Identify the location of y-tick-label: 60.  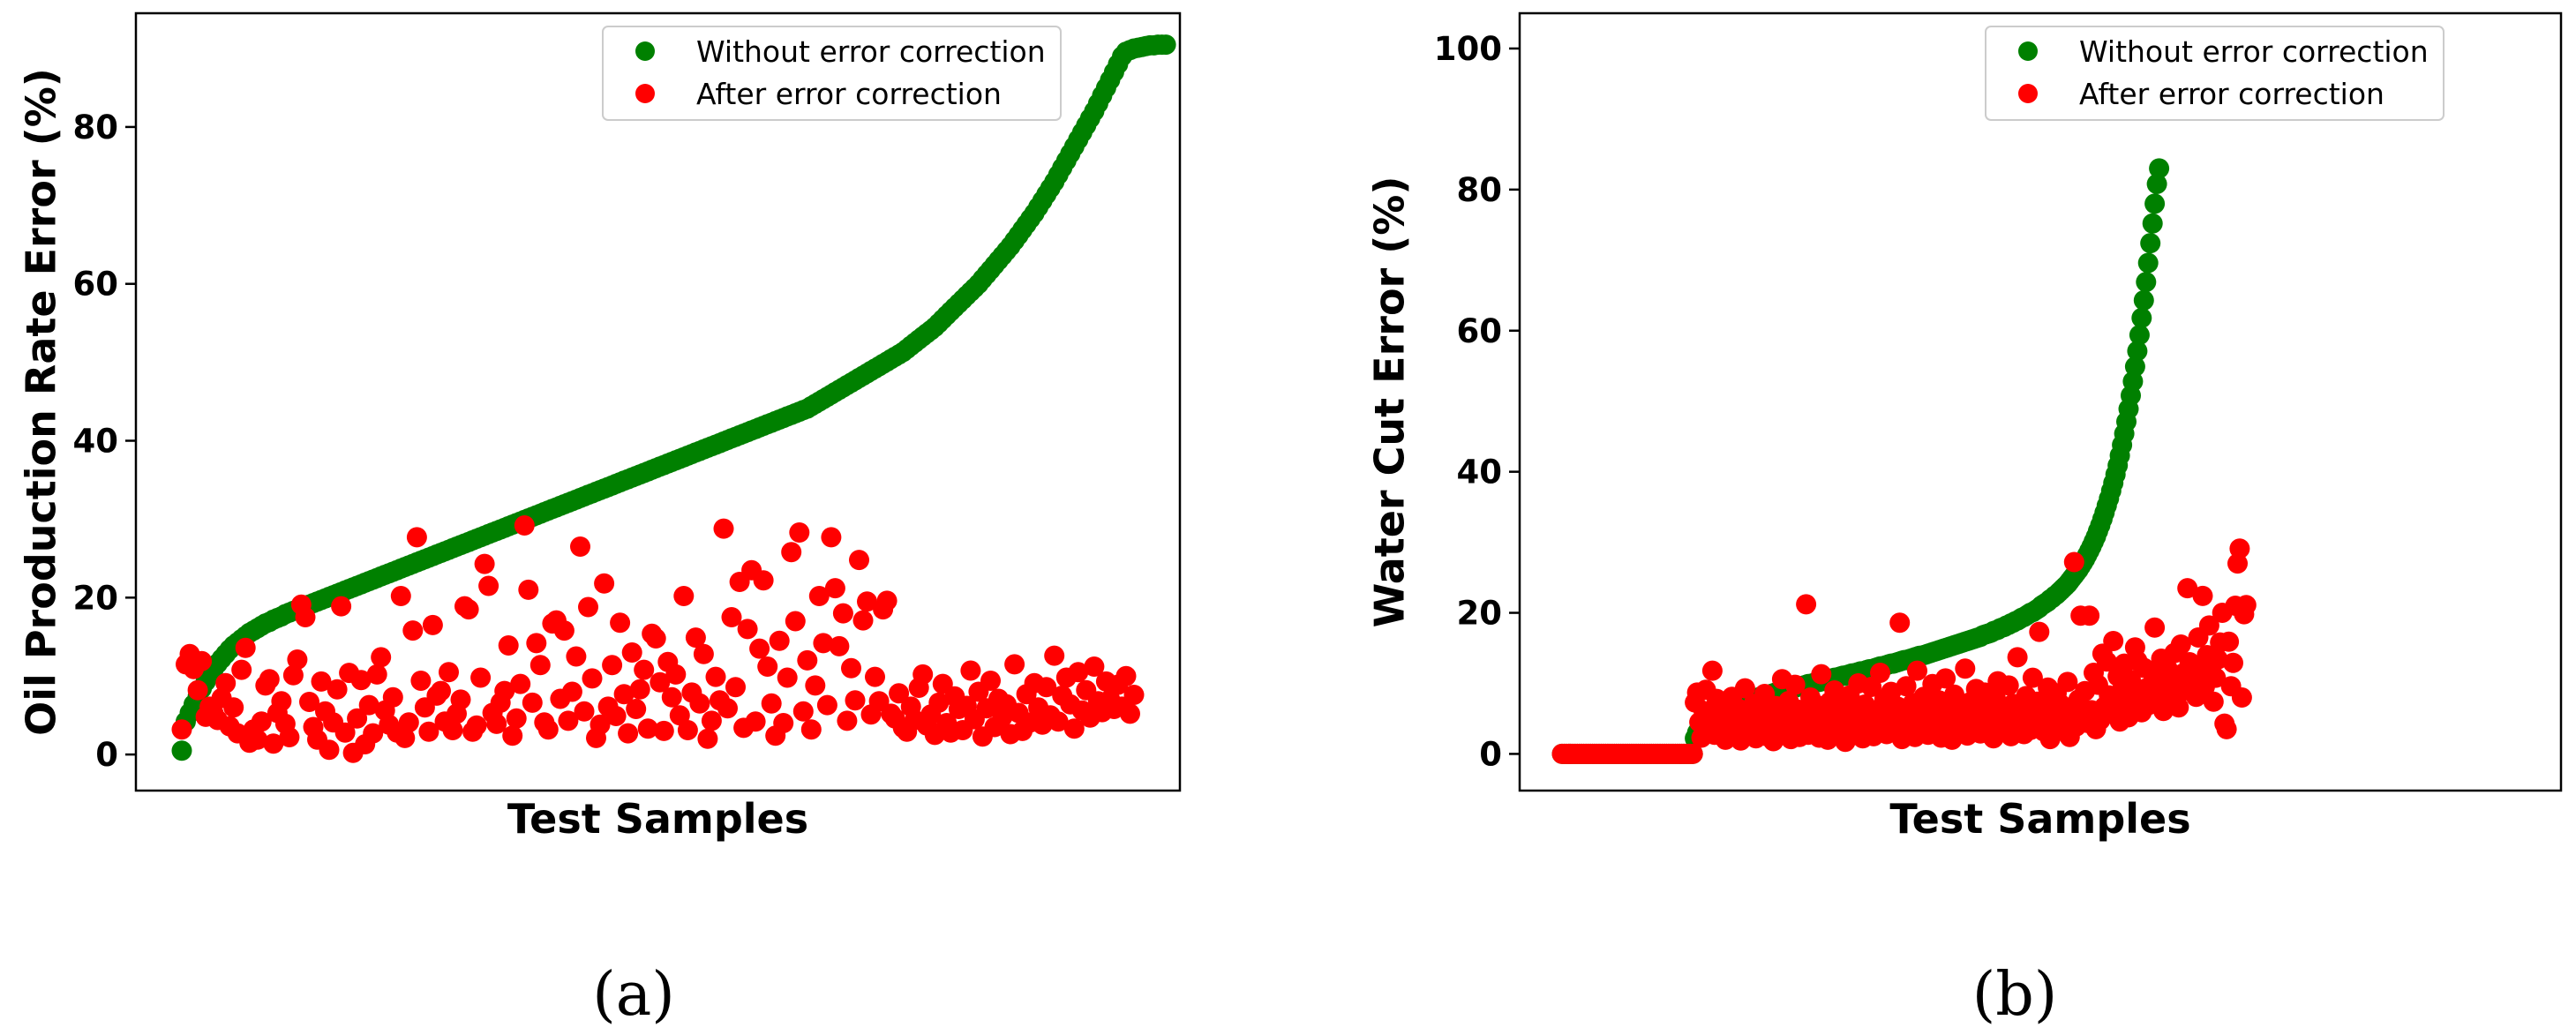
(96, 285).